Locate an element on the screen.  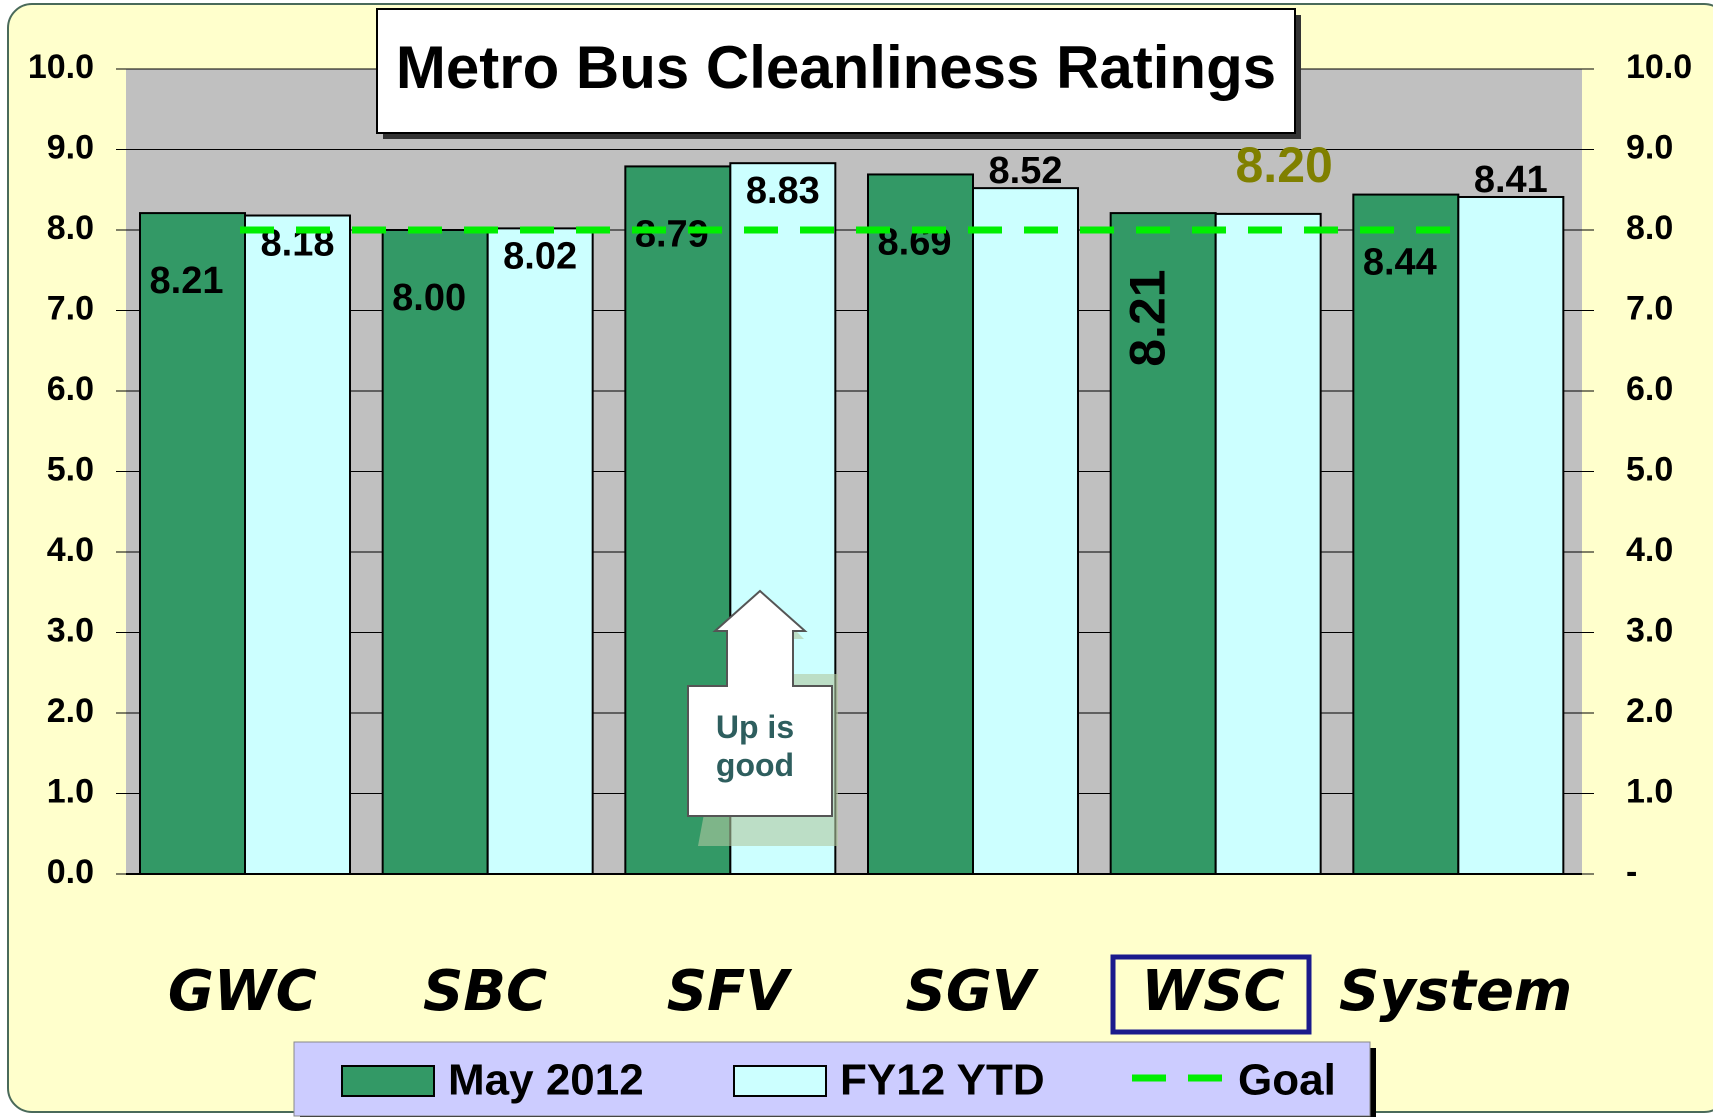
y2-tick-label: 6.0 is located at coordinates (1649, 389).